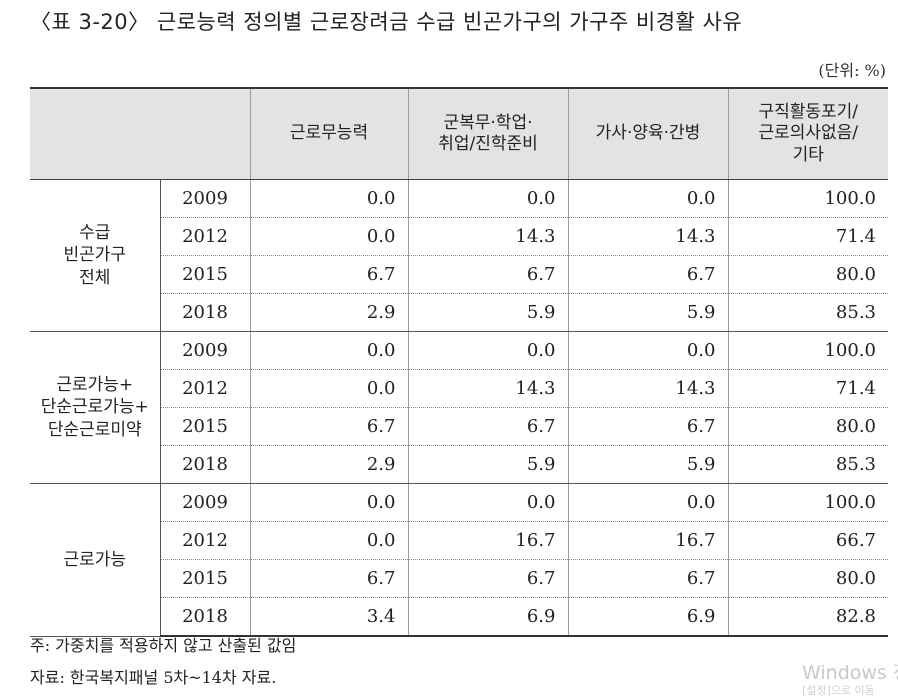 This screenshot has width=898, height=698. What do you see at coordinates (140, 133) in the screenshot?
I see `header-corner` at bounding box center [140, 133].